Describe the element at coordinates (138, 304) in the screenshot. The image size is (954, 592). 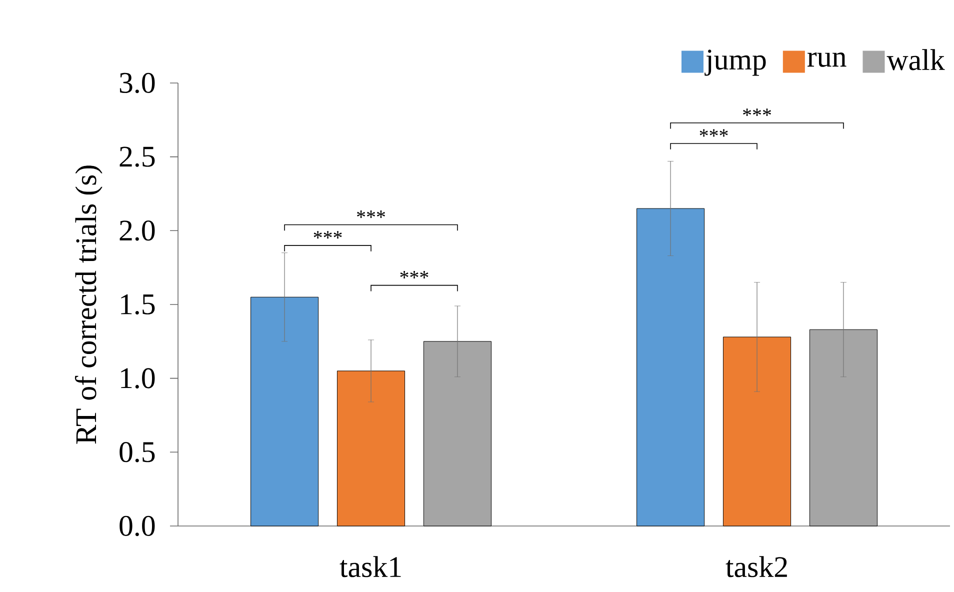
I see `y-tick-label: 1.5` at that location.